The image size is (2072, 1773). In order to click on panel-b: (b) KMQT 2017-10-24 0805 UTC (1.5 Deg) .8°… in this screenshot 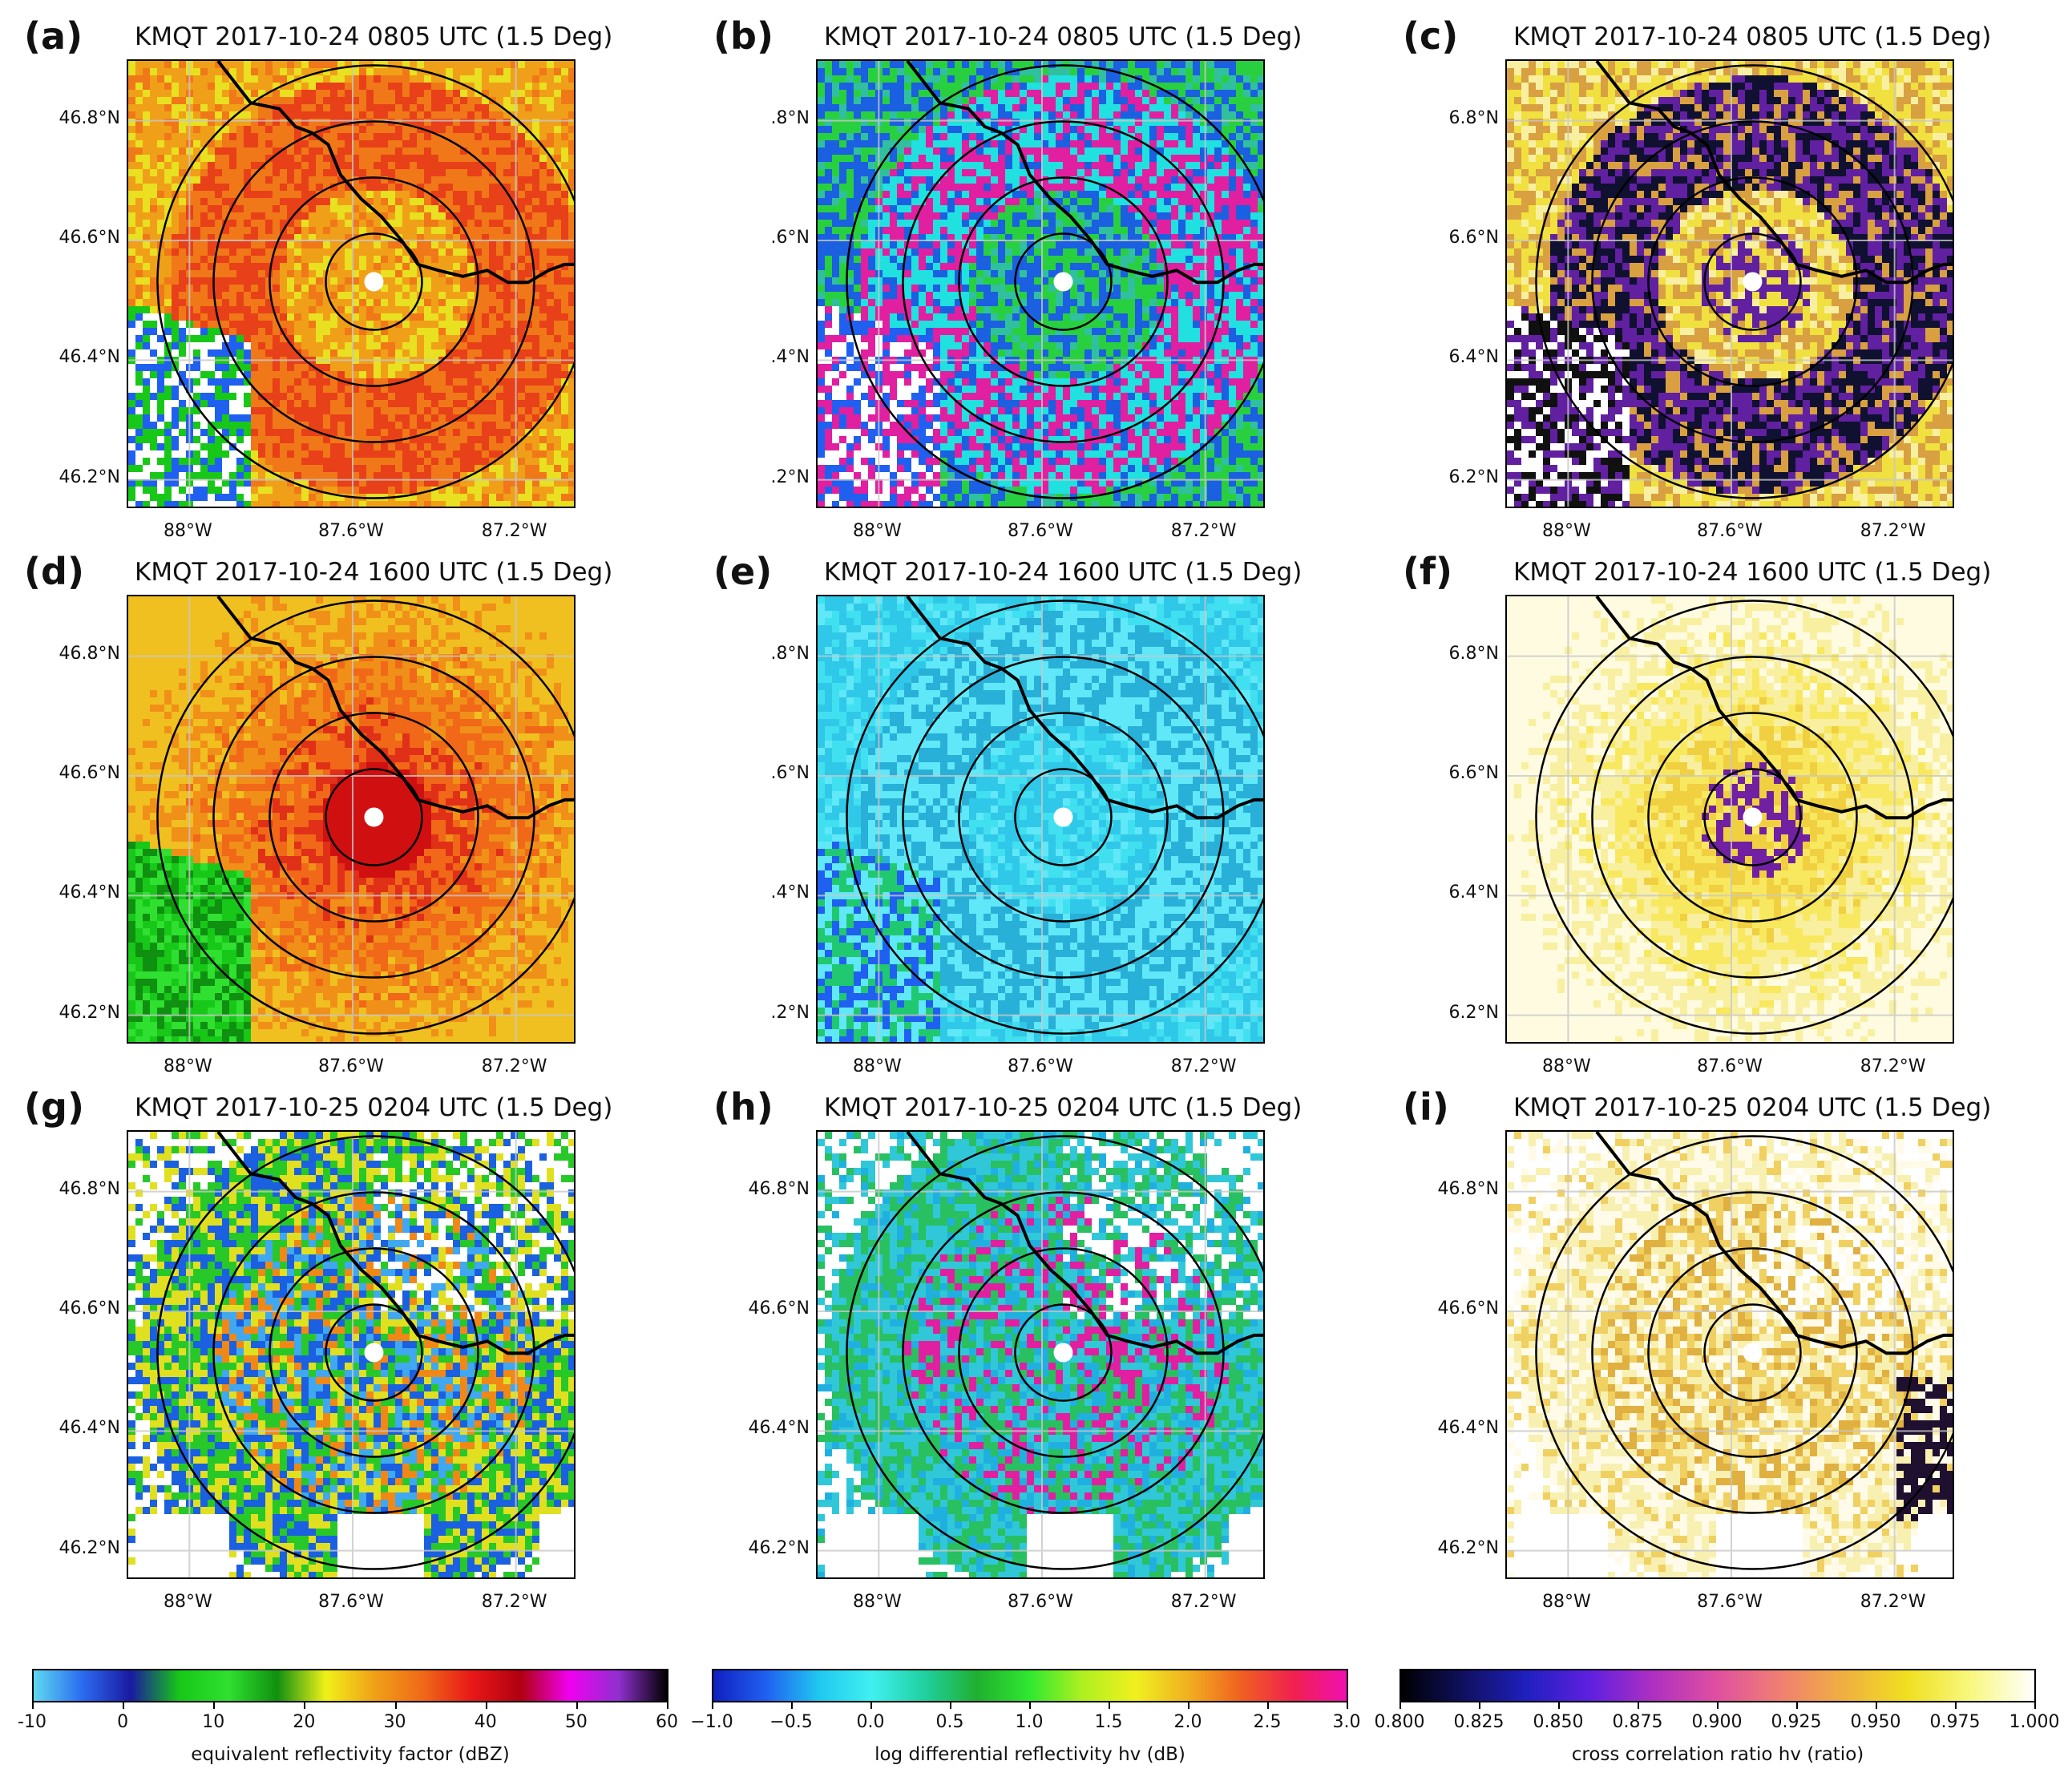, I will do `click(1034, 292)`.